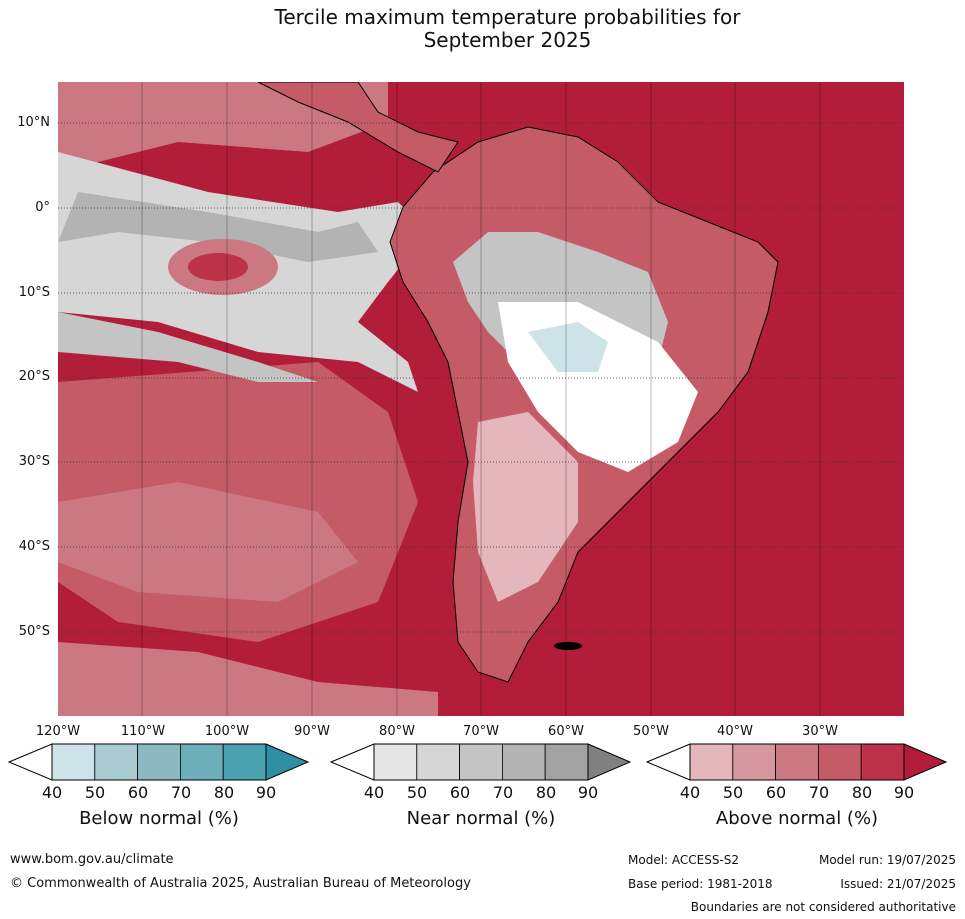 This screenshot has height=919, width=965. Describe the element at coordinates (397, 731) in the screenshot. I see `lon-label-80w: 80°W` at that location.